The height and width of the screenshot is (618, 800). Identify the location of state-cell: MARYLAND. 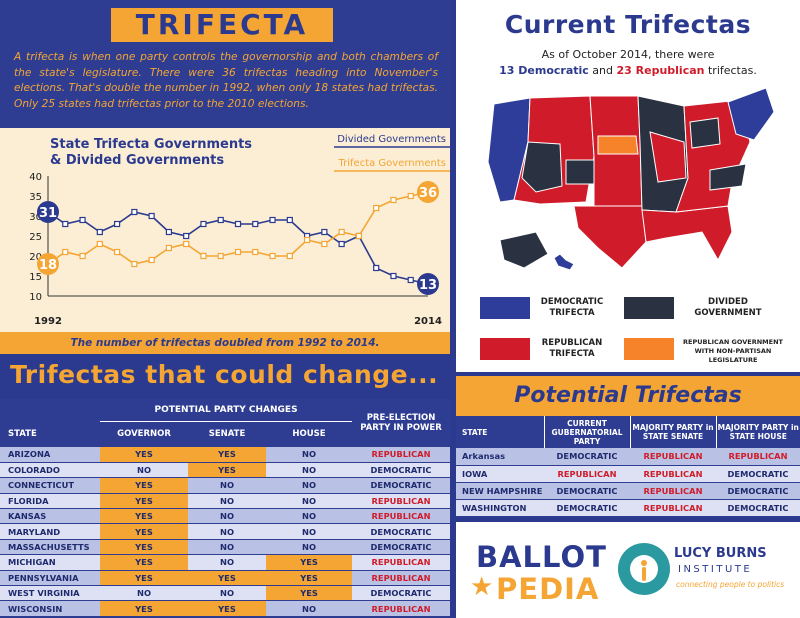
(50, 531).